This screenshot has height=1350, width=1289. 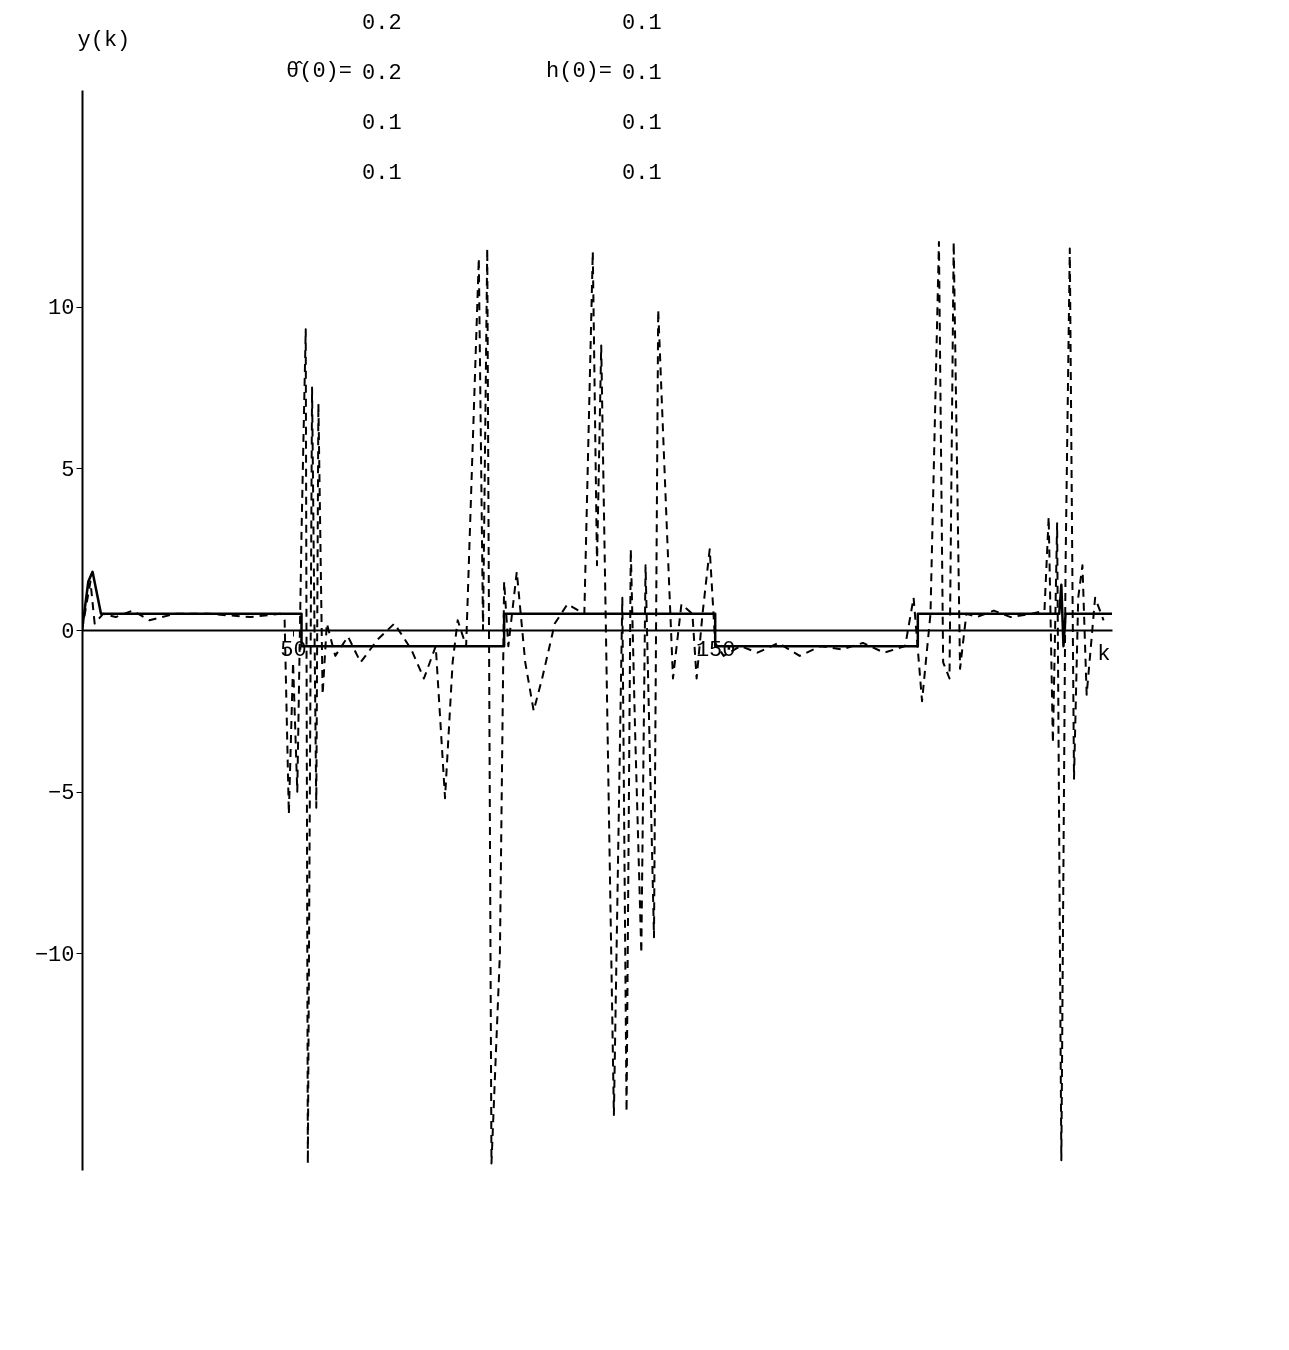 I want to click on y-axis-title: y(k), so click(x=104, y=40).